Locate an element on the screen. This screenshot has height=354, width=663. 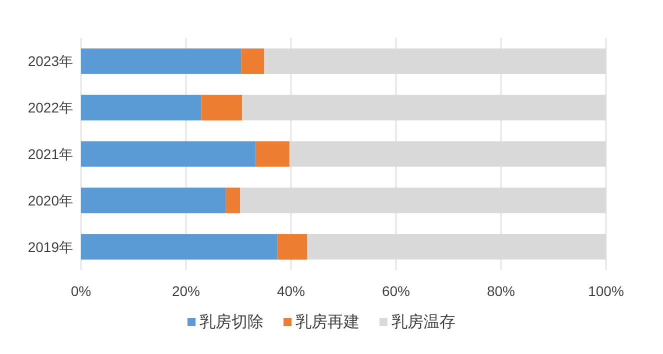
y-tick-label: 2019年 is located at coordinates (50, 246).